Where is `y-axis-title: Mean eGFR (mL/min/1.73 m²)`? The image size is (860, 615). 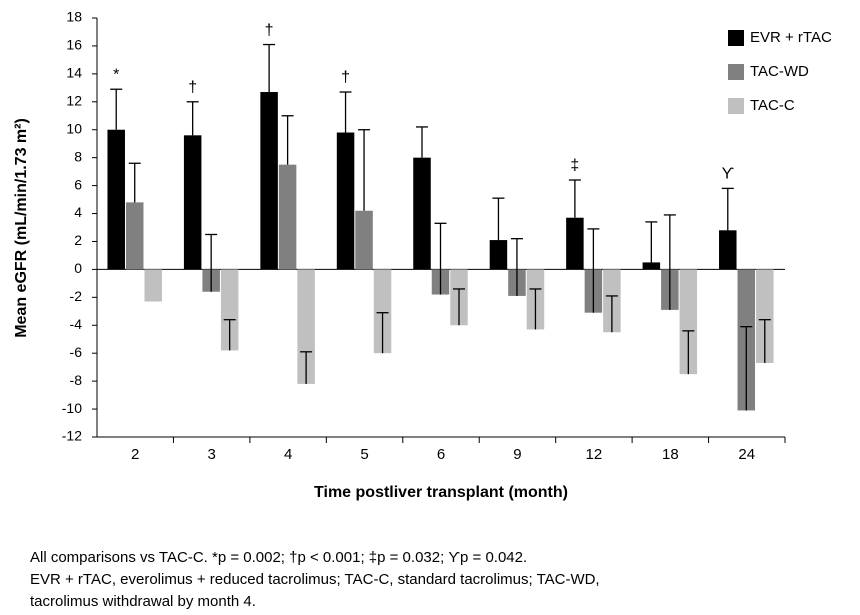 y-axis-title: Mean eGFR (mL/min/1.73 m²) is located at coordinates (21, 228).